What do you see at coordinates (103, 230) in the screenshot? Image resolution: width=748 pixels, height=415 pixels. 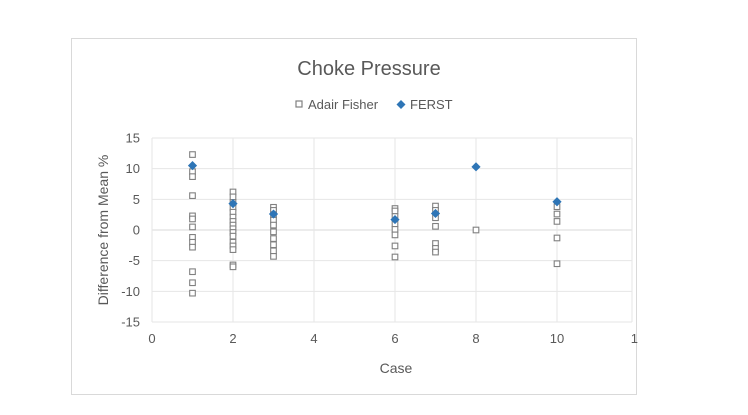 I see `y-axis-label: Difference from Mean %` at bounding box center [103, 230].